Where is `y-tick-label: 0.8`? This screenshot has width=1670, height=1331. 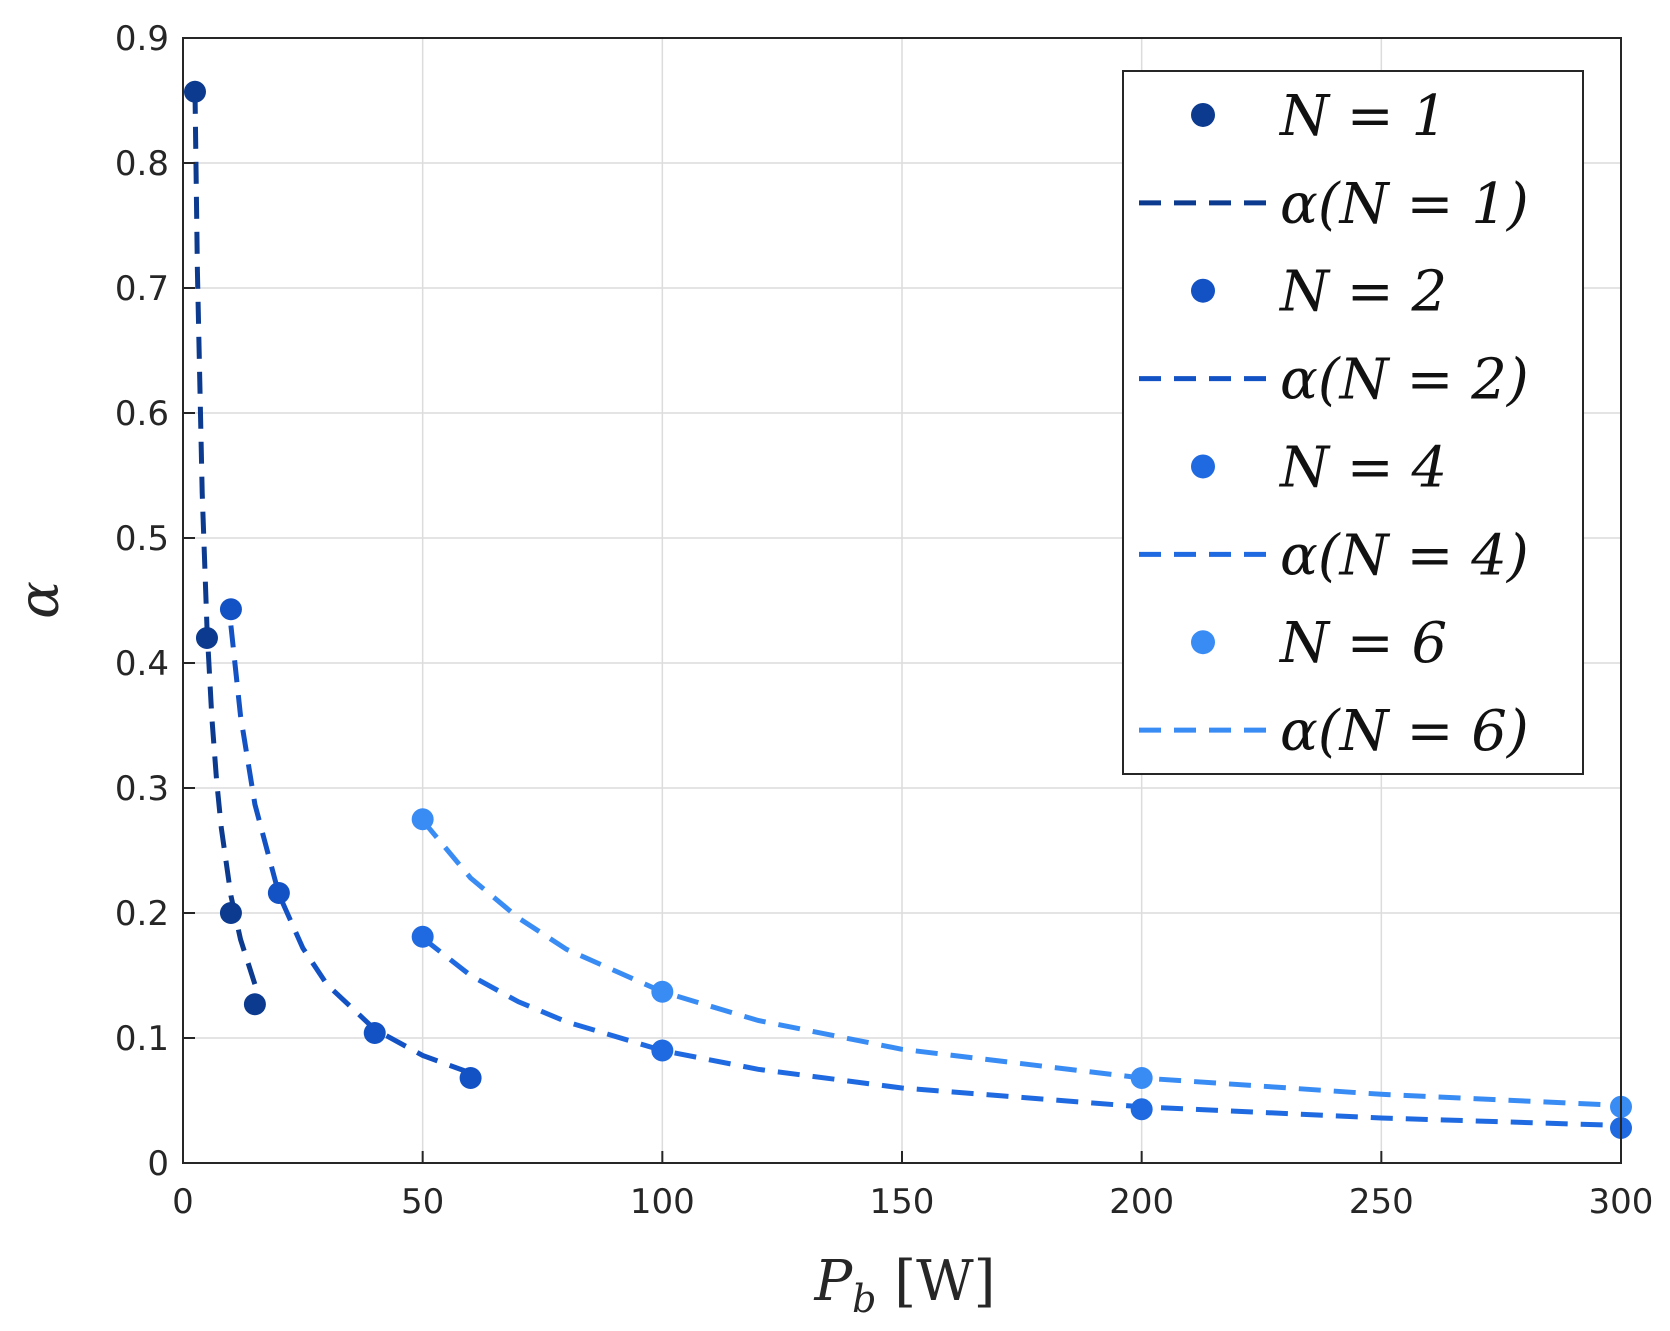 y-tick-label: 0.8 is located at coordinates (142, 164).